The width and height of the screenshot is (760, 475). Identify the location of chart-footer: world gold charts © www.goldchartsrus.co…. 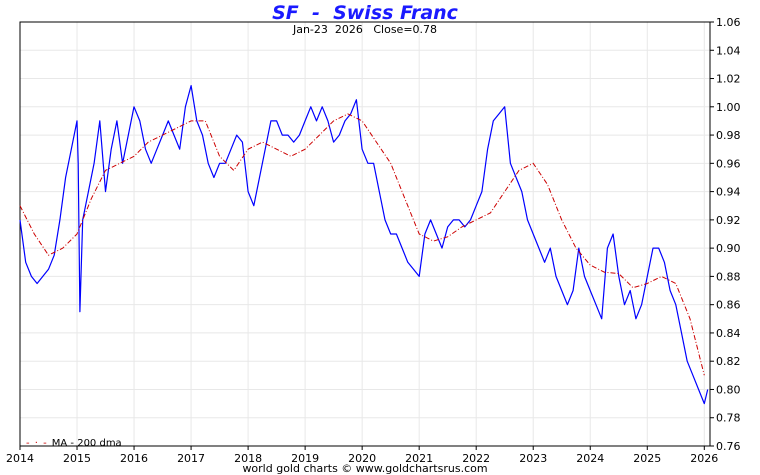
(365, 468).